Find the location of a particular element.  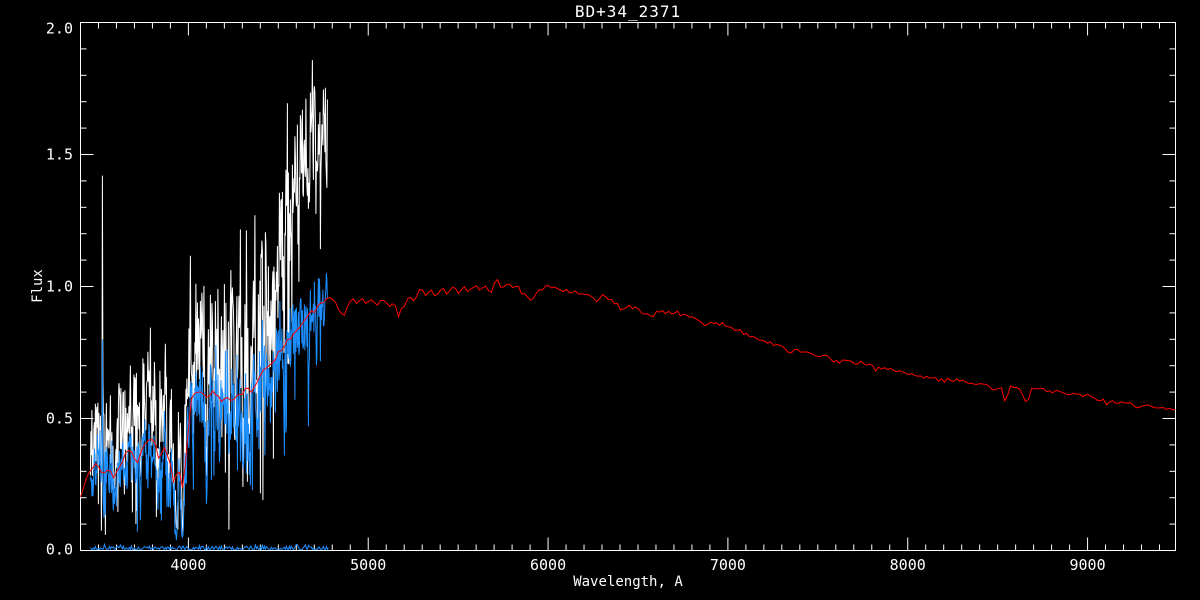

zero-level-line is located at coordinates (209, 547).